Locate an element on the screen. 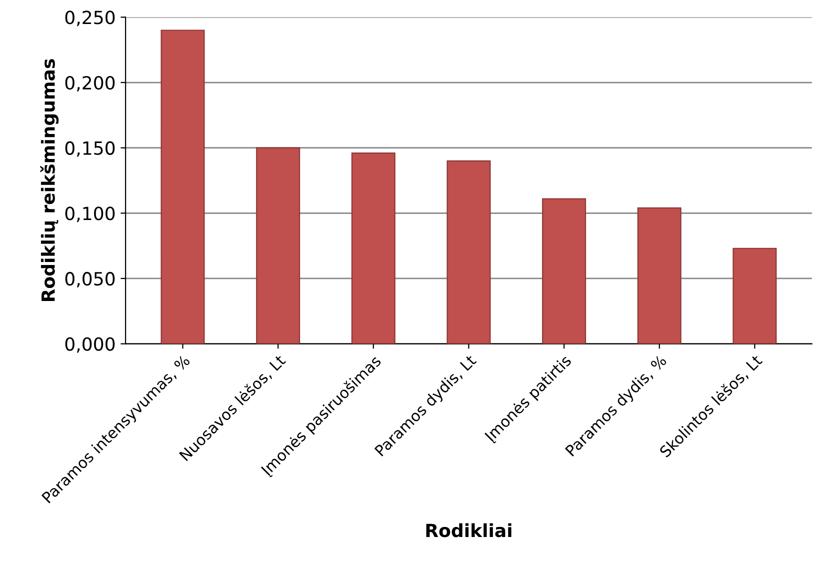 This screenshot has width=837, height=573. y-tick-label: 0,100 is located at coordinates (90, 214).